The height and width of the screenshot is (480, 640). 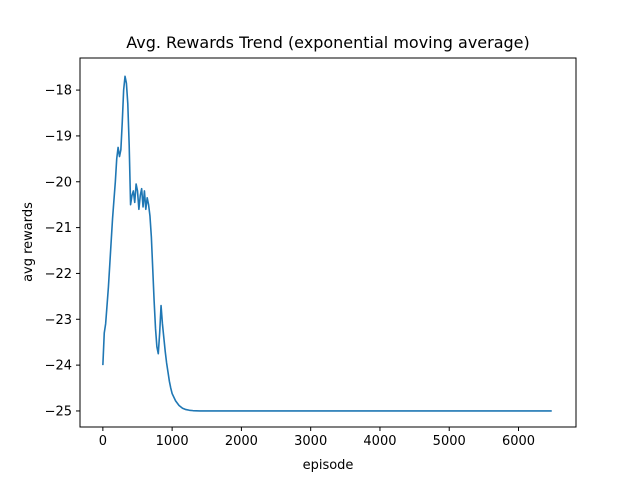 I want to click on x-tick-label: 1000, so click(x=172, y=441).